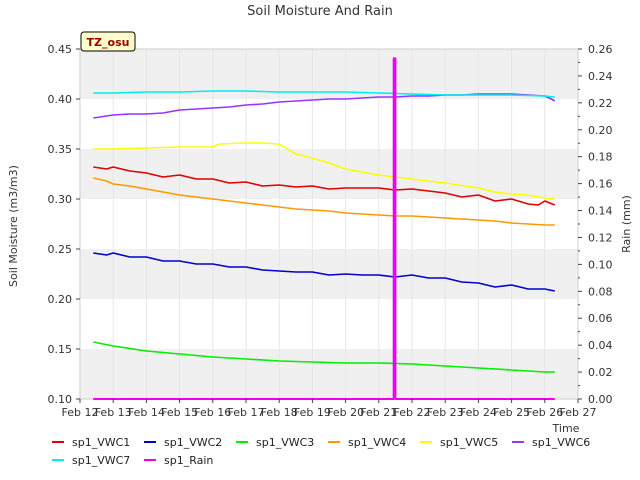 This screenshot has height=480, width=640. Describe the element at coordinates (246, 412) in the screenshot. I see `x-tick-label: Feb 17` at that location.